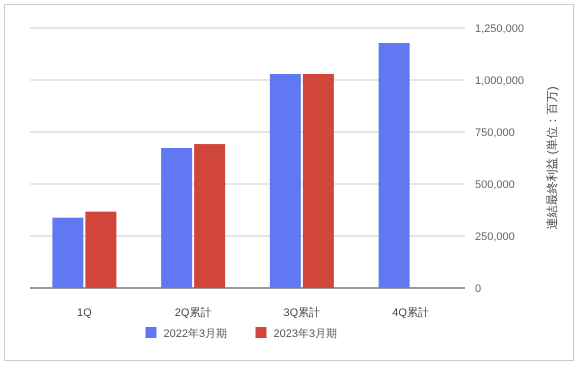 This screenshot has height=366, width=578. I want to click on x-tick-label: 2Q累計, so click(193, 312).